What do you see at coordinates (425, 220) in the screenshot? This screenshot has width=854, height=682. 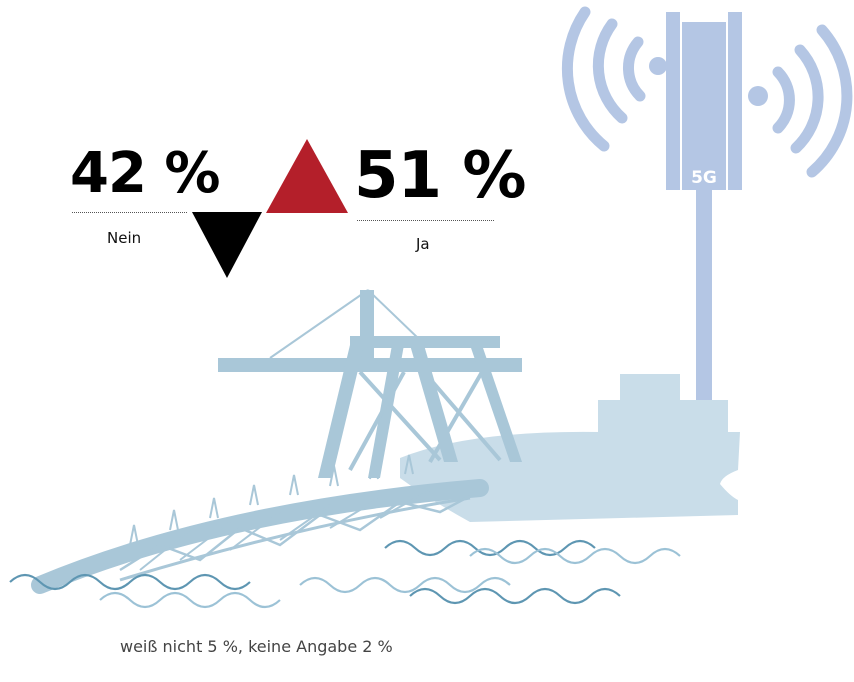 I see `yes-divider` at bounding box center [425, 220].